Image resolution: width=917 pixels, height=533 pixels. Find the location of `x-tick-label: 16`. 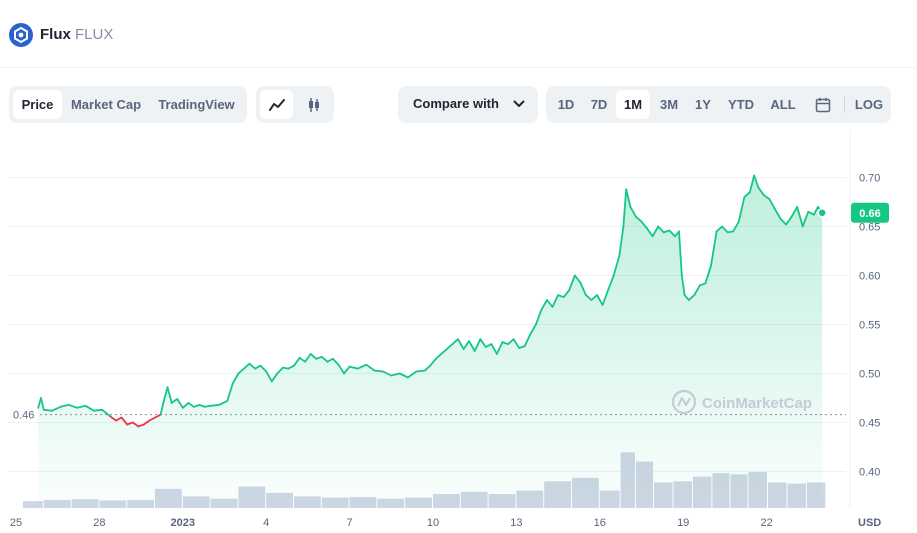

x-tick-label: 16 is located at coordinates (600, 523).